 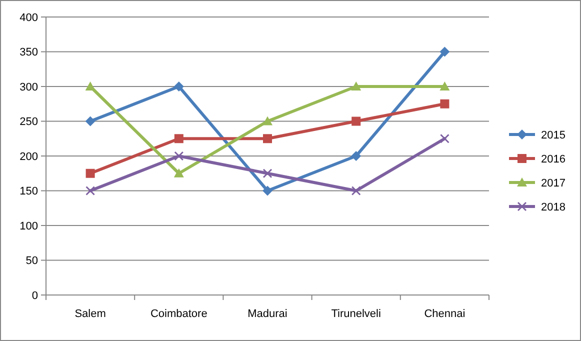 What do you see at coordinates (32, 261) in the screenshot?
I see `y-tick-label: 50` at bounding box center [32, 261].